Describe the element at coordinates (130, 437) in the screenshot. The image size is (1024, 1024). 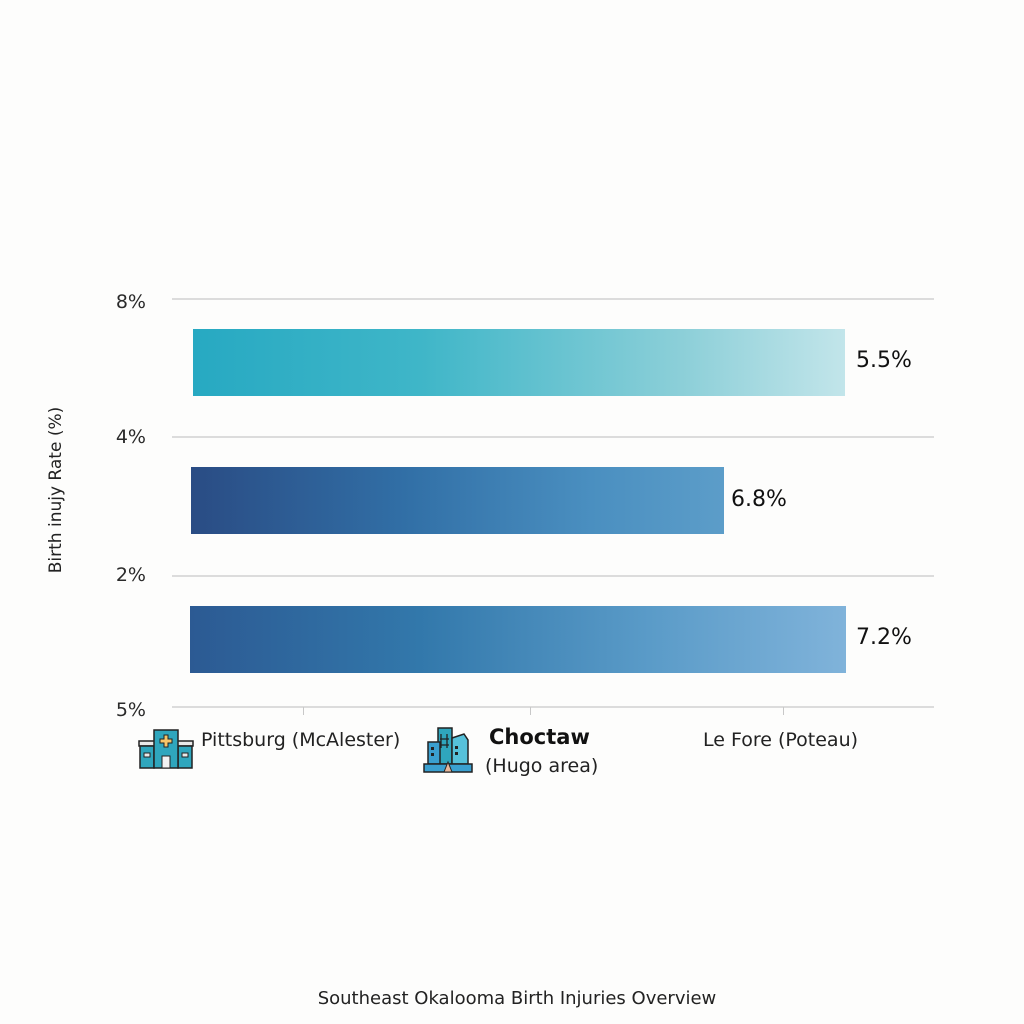
I see `y-tick-label: 4%` at that location.